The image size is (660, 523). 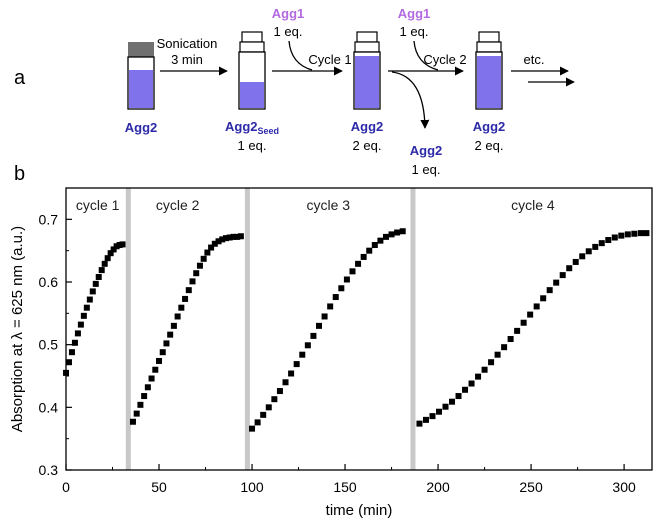 What do you see at coordinates (288, 13) in the screenshot?
I see `agg1-label-1: Agg1` at bounding box center [288, 13].